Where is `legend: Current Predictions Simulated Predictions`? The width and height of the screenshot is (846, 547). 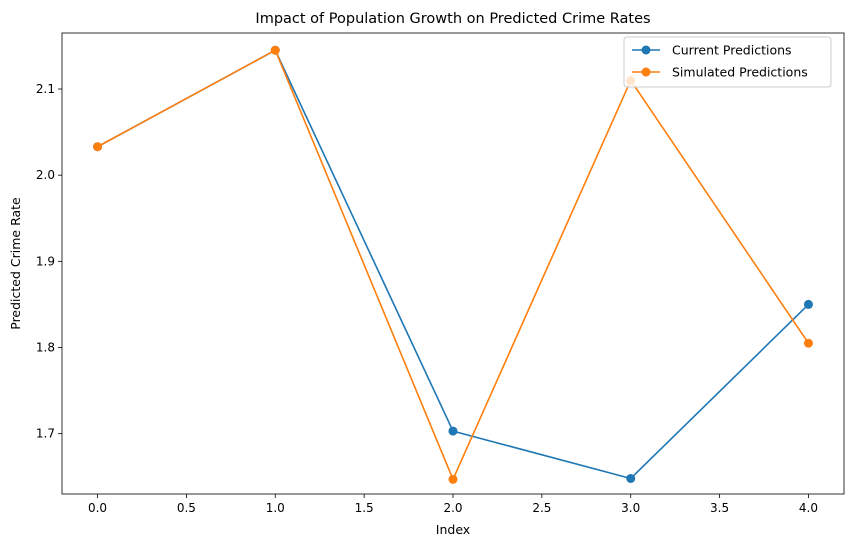 legend: Current Predictions Simulated Predictions is located at coordinates (727, 62).